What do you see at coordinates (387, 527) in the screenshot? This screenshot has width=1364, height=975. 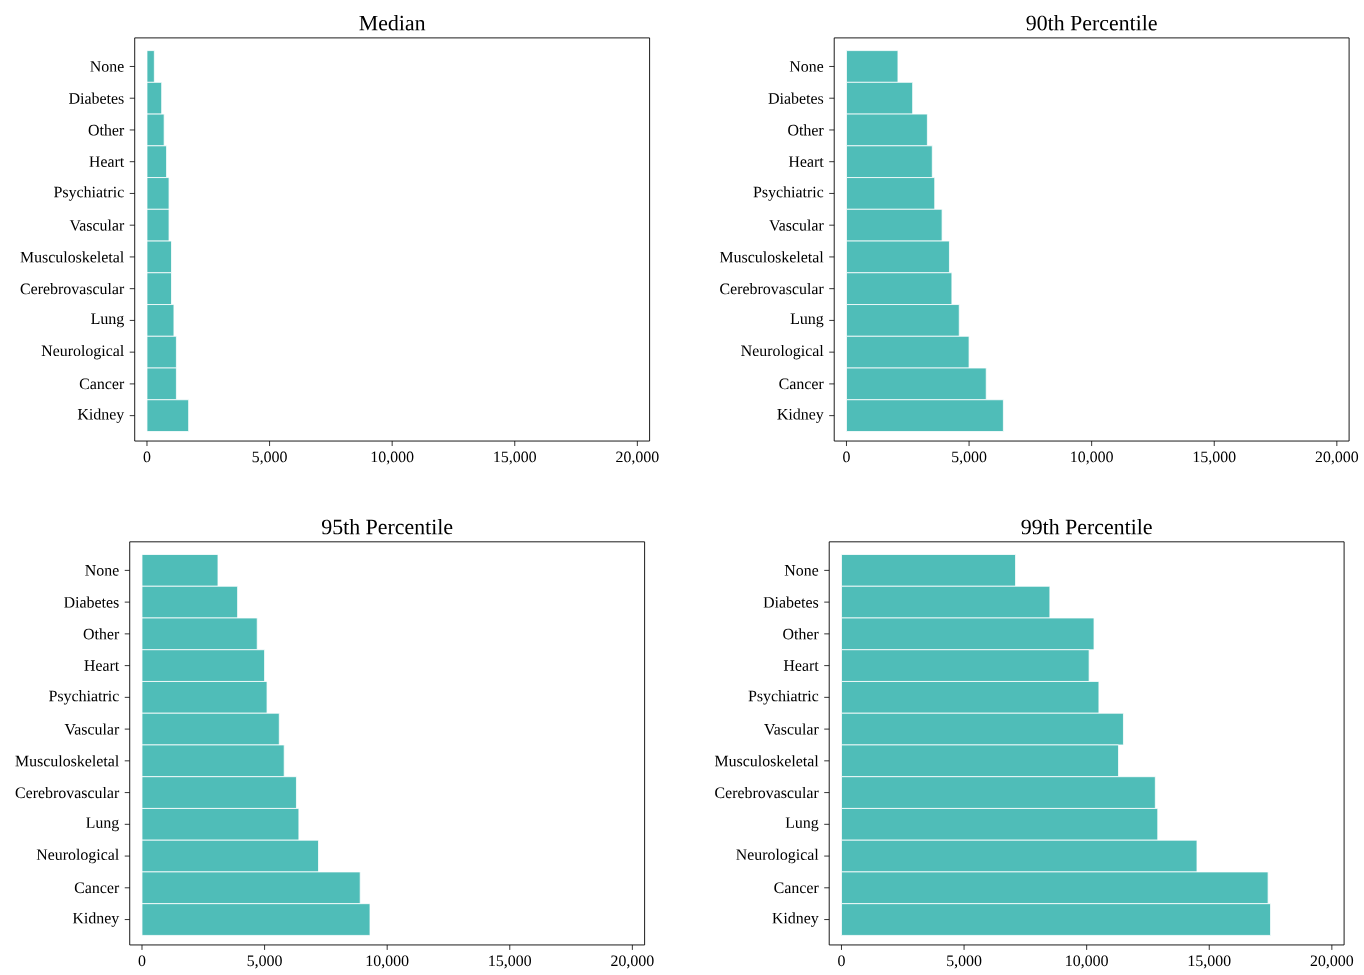 I see `chart-title: 95th Percentile` at bounding box center [387, 527].